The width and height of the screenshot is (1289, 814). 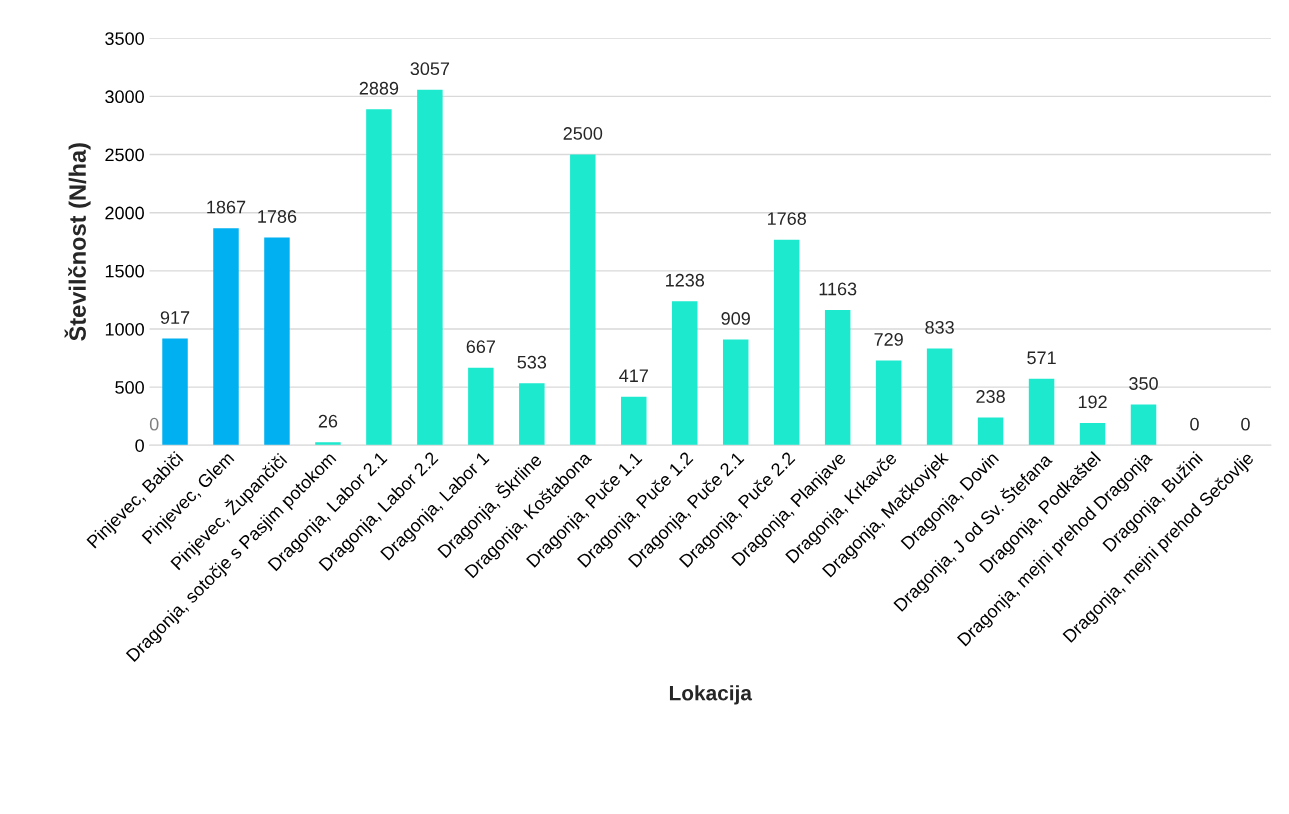 What do you see at coordinates (277, 216) in the screenshot?
I see `data-label: 1786` at bounding box center [277, 216].